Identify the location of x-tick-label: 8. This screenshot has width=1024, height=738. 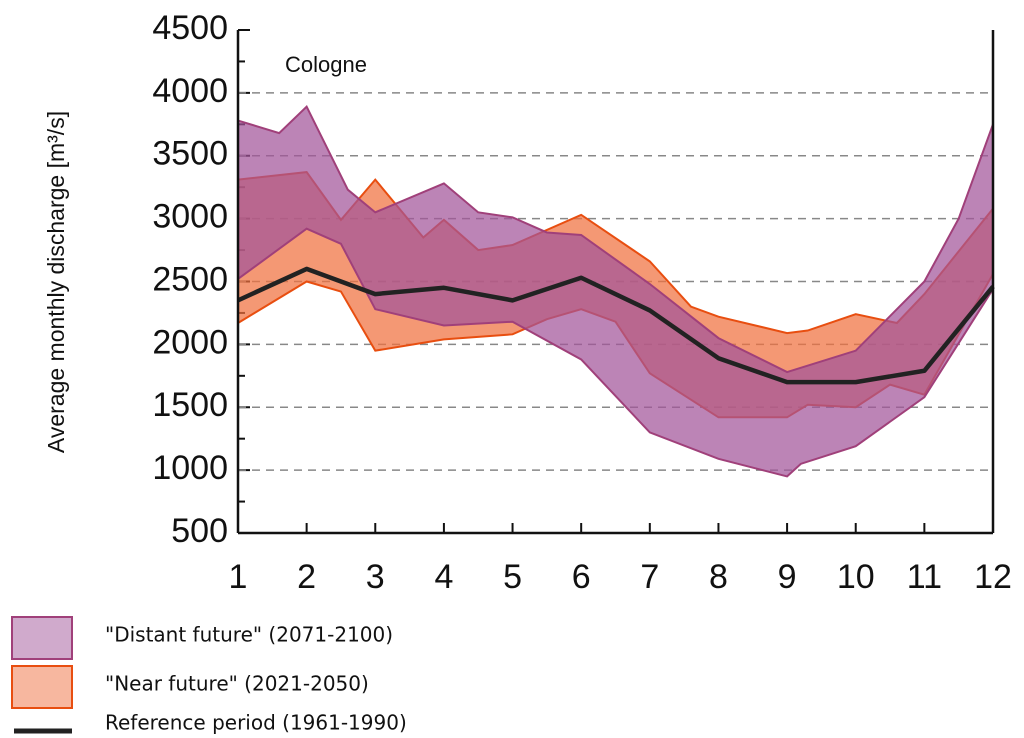
(718, 577).